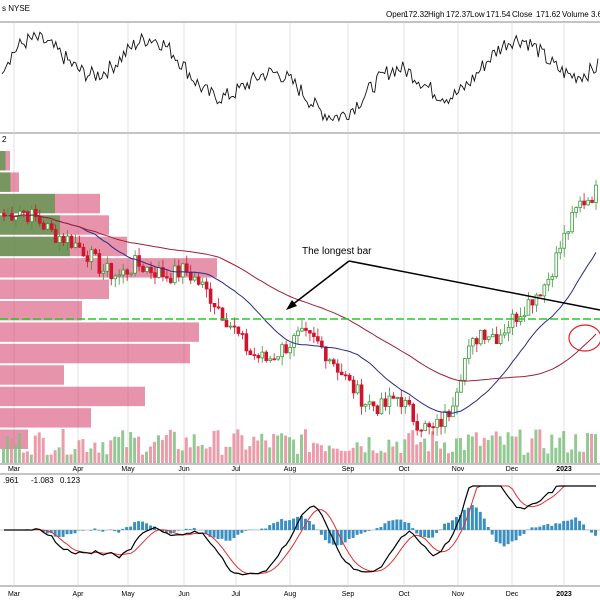 This screenshot has height=600, width=600. Describe the element at coordinates (4, 139) in the screenshot. I see `price-panel-corner-label: 2` at that location.